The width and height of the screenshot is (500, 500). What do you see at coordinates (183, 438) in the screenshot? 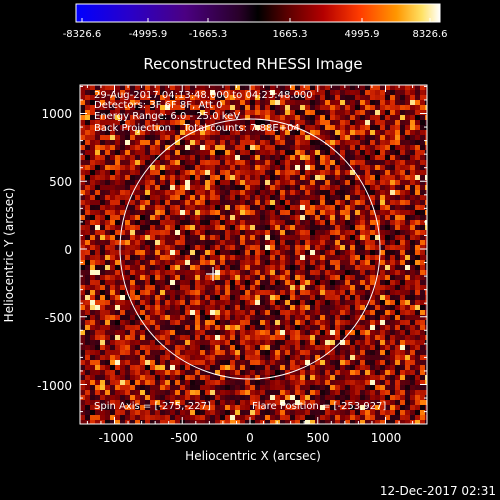
I see `x-tick-label: -500` at bounding box center [183, 438].